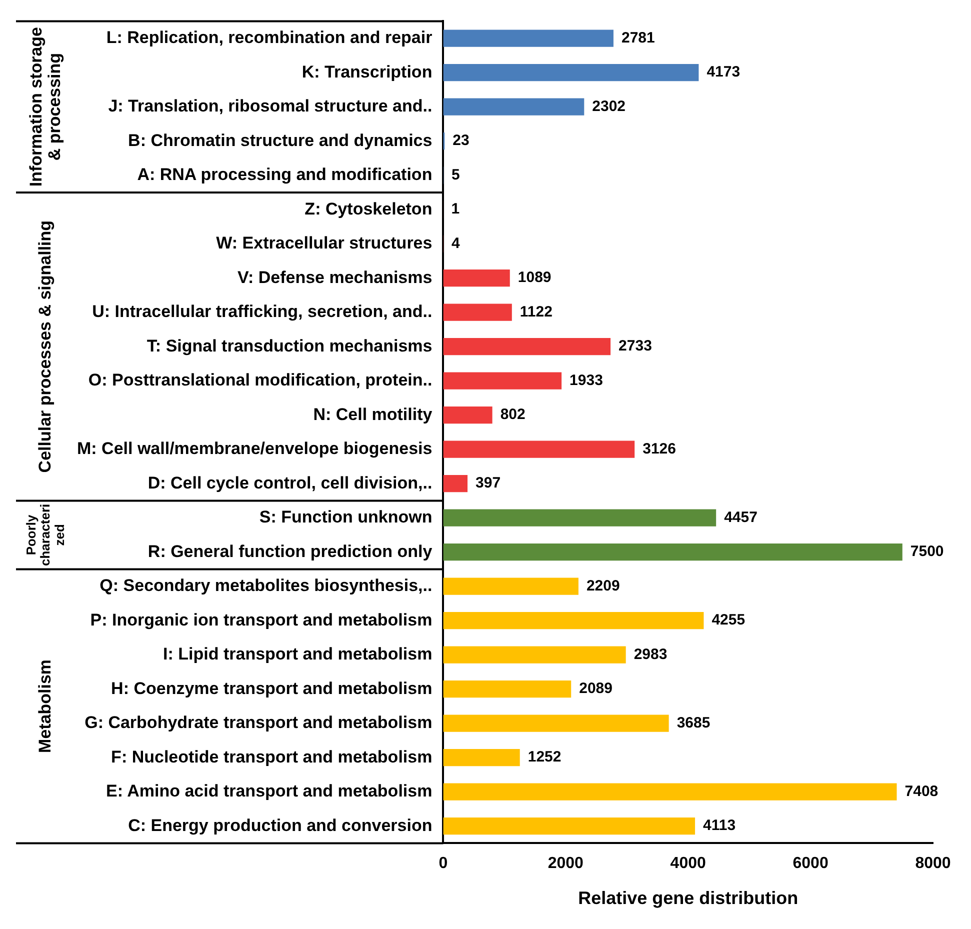 This screenshot has height=929, width=971. Describe the element at coordinates (535, 277) in the screenshot. I see `data-label: 1089` at that location.